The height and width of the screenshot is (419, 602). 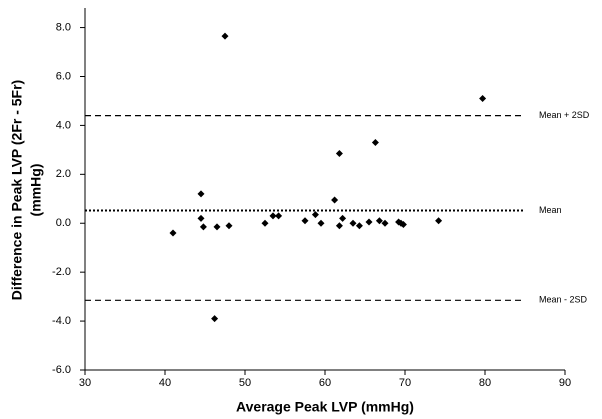 What do you see at coordinates (245, 383) in the screenshot?
I see `x-tick-label: 50` at bounding box center [245, 383].